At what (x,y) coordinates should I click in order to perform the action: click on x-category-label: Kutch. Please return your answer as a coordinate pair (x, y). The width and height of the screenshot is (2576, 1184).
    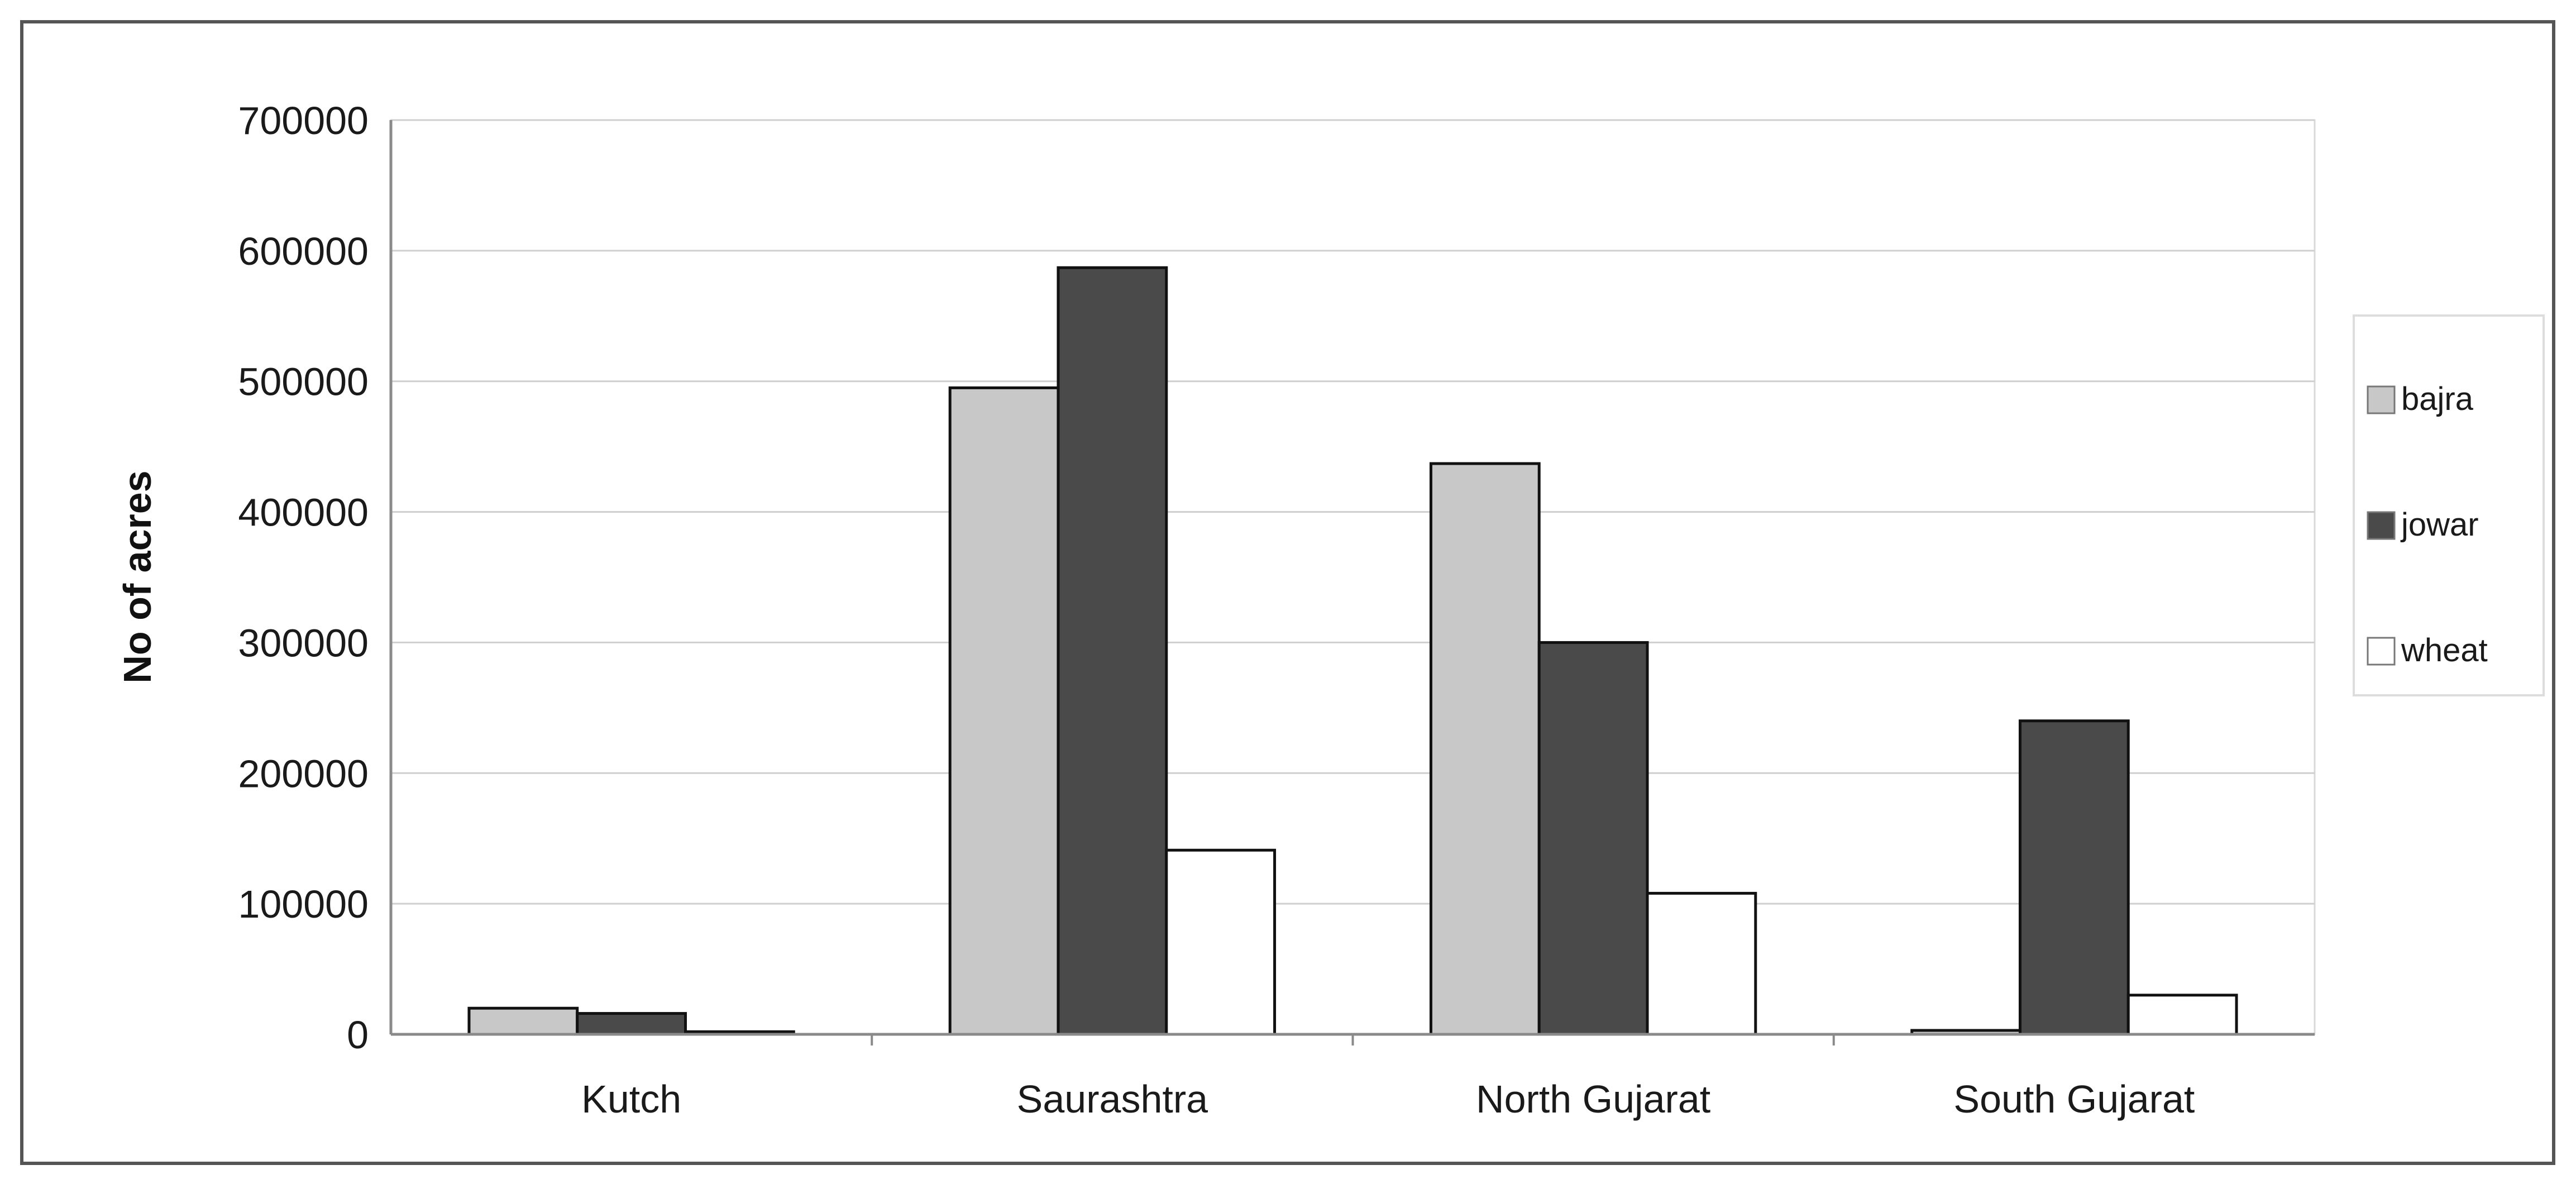
    Looking at the image, I should click on (631, 1099).